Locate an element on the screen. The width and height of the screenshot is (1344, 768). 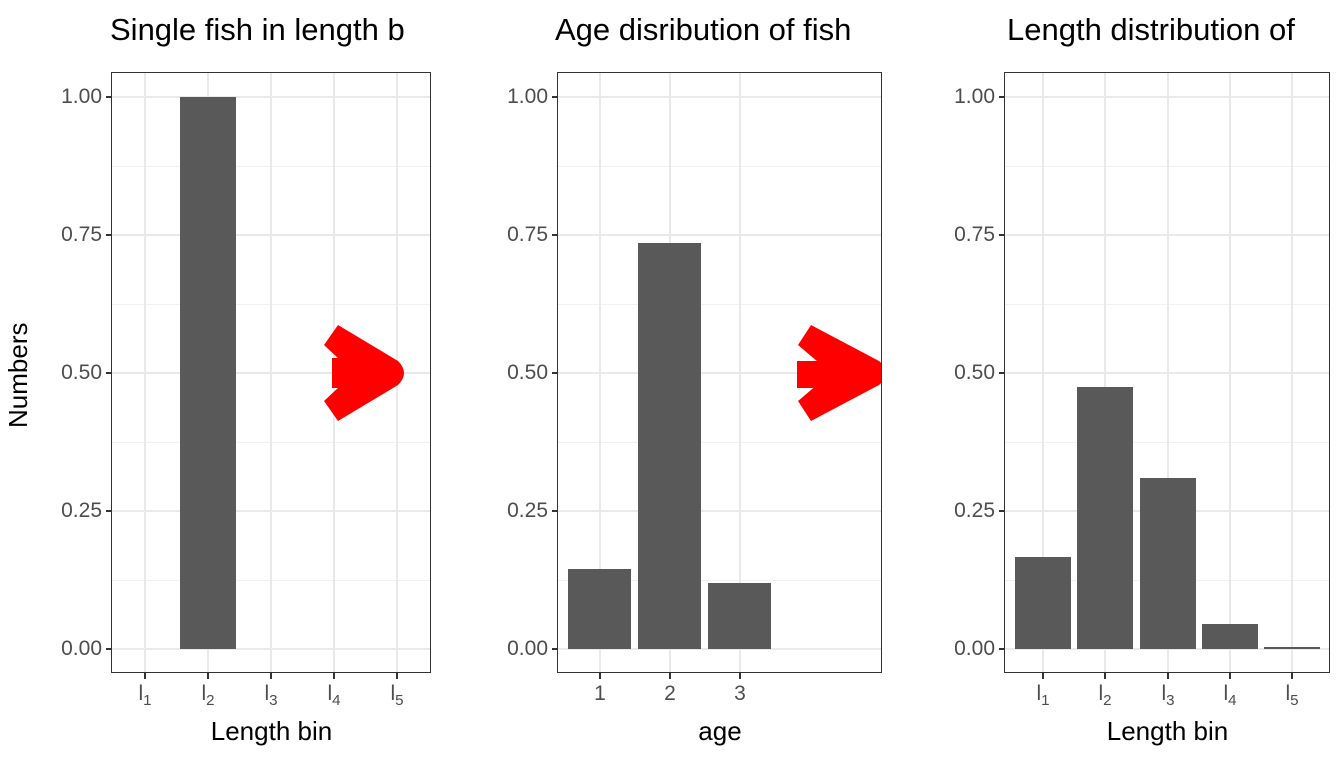
y-axis-title: Numbers is located at coordinates (18, 375).